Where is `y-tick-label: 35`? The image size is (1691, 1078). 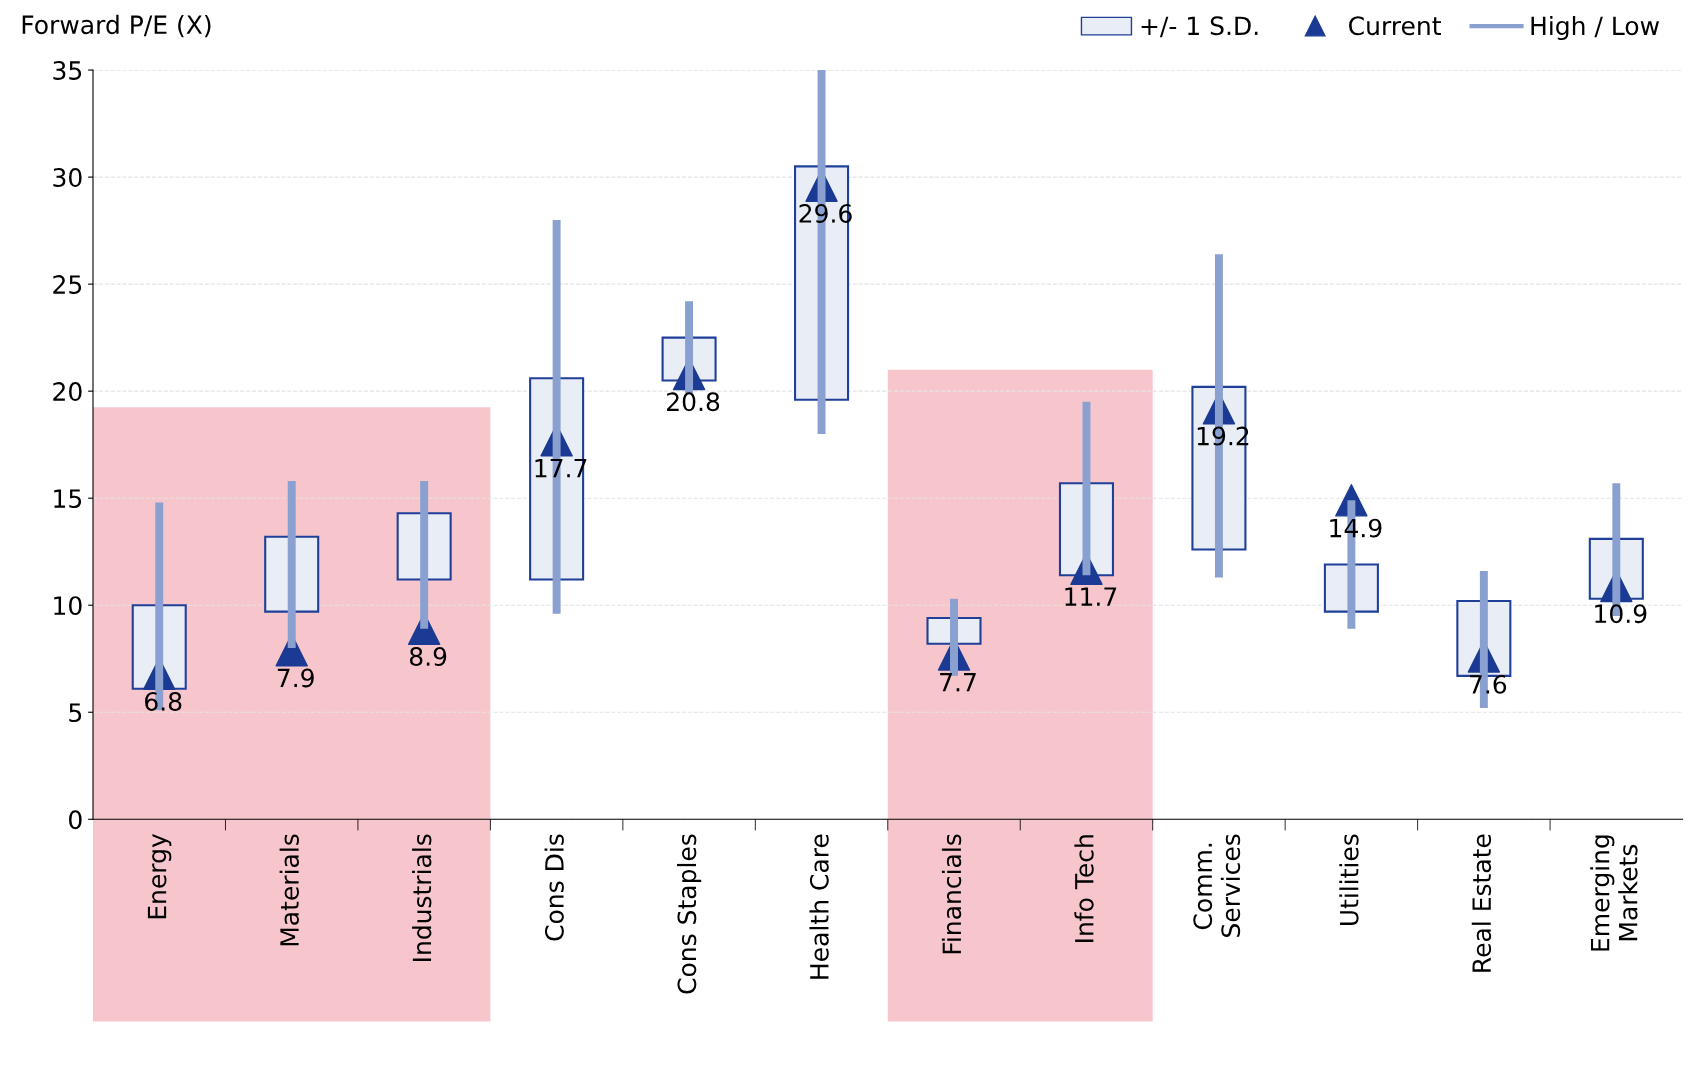 y-tick-label: 35 is located at coordinates (67, 70).